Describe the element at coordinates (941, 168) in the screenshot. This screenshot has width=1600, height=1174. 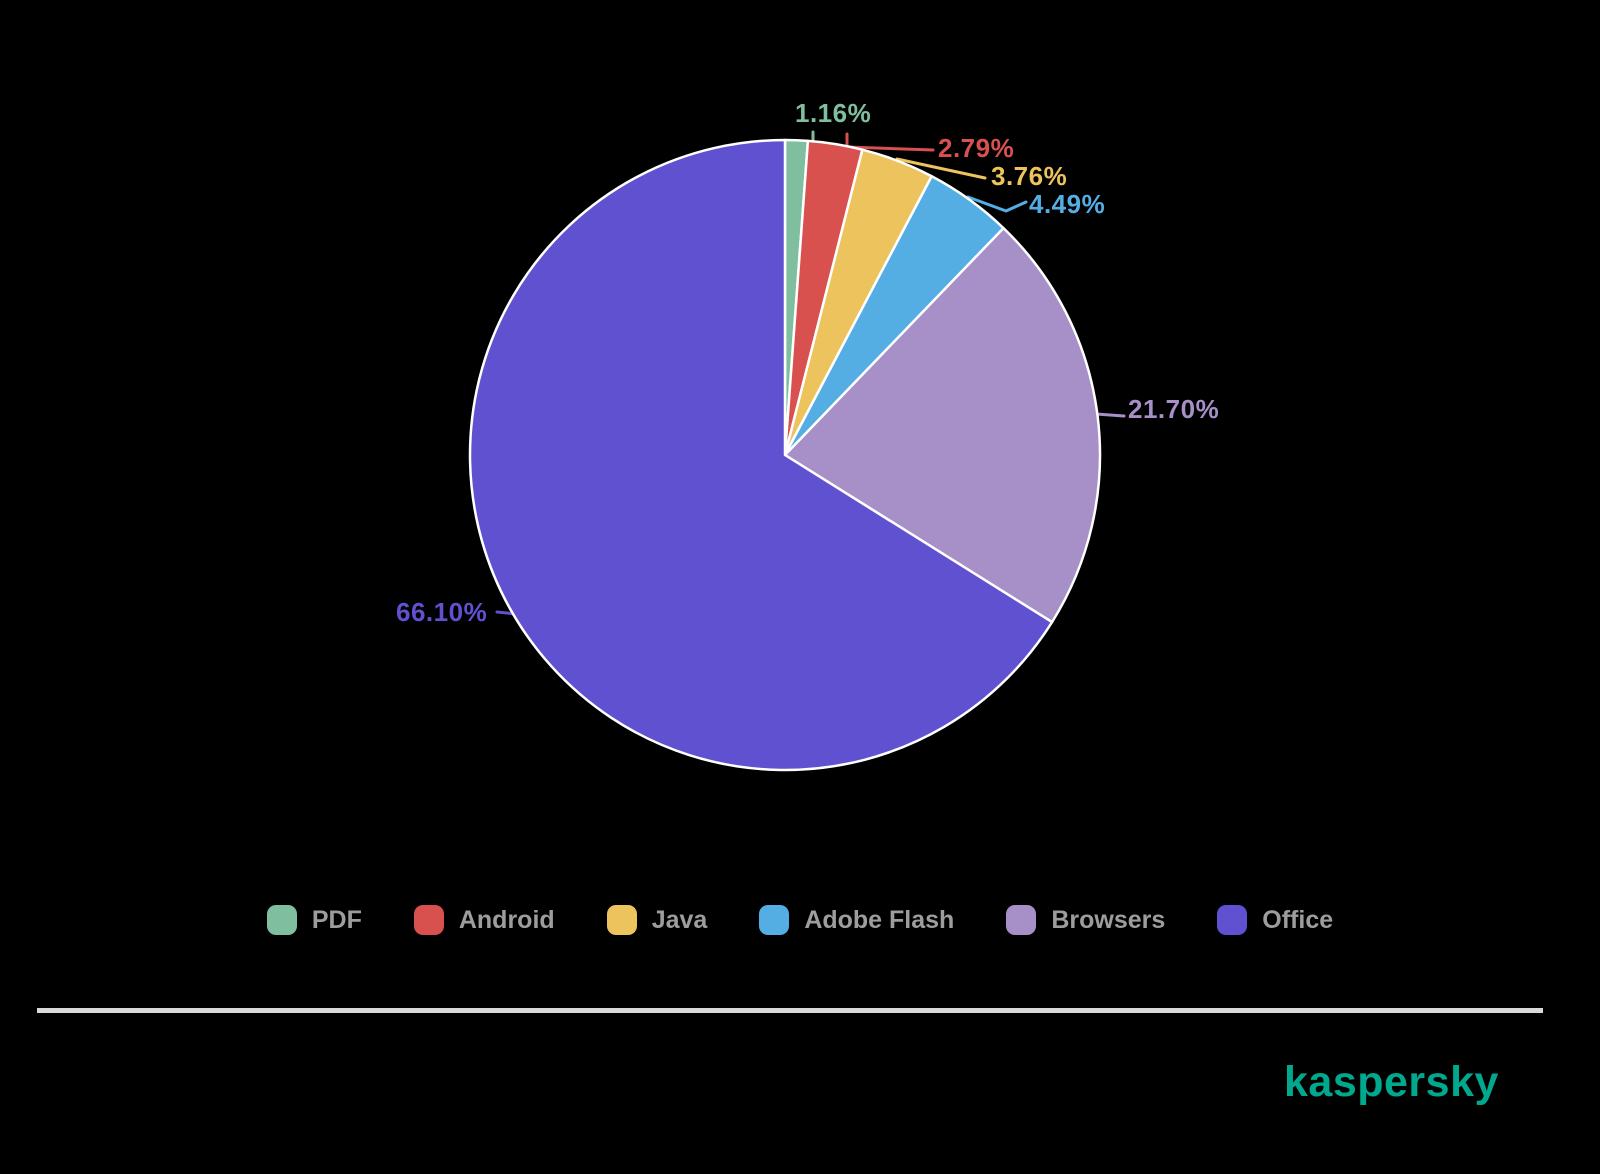
I see `leader-line-java` at that location.